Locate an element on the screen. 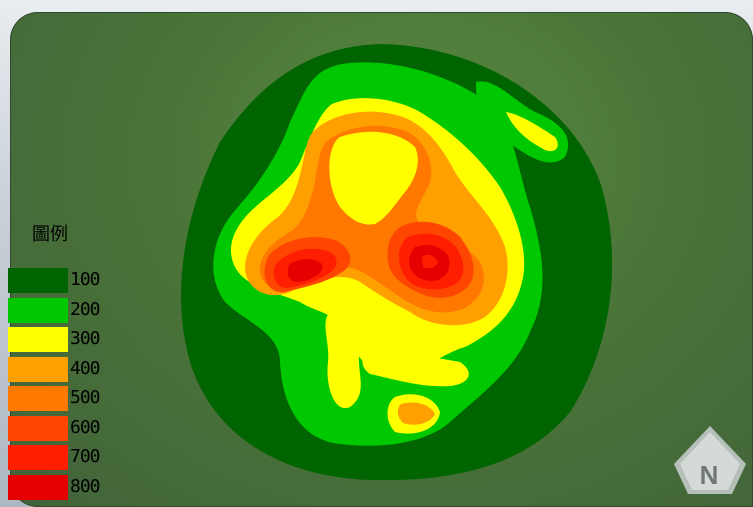 The width and height of the screenshot is (753, 507). legend-item: 400 is located at coordinates (63, 370).